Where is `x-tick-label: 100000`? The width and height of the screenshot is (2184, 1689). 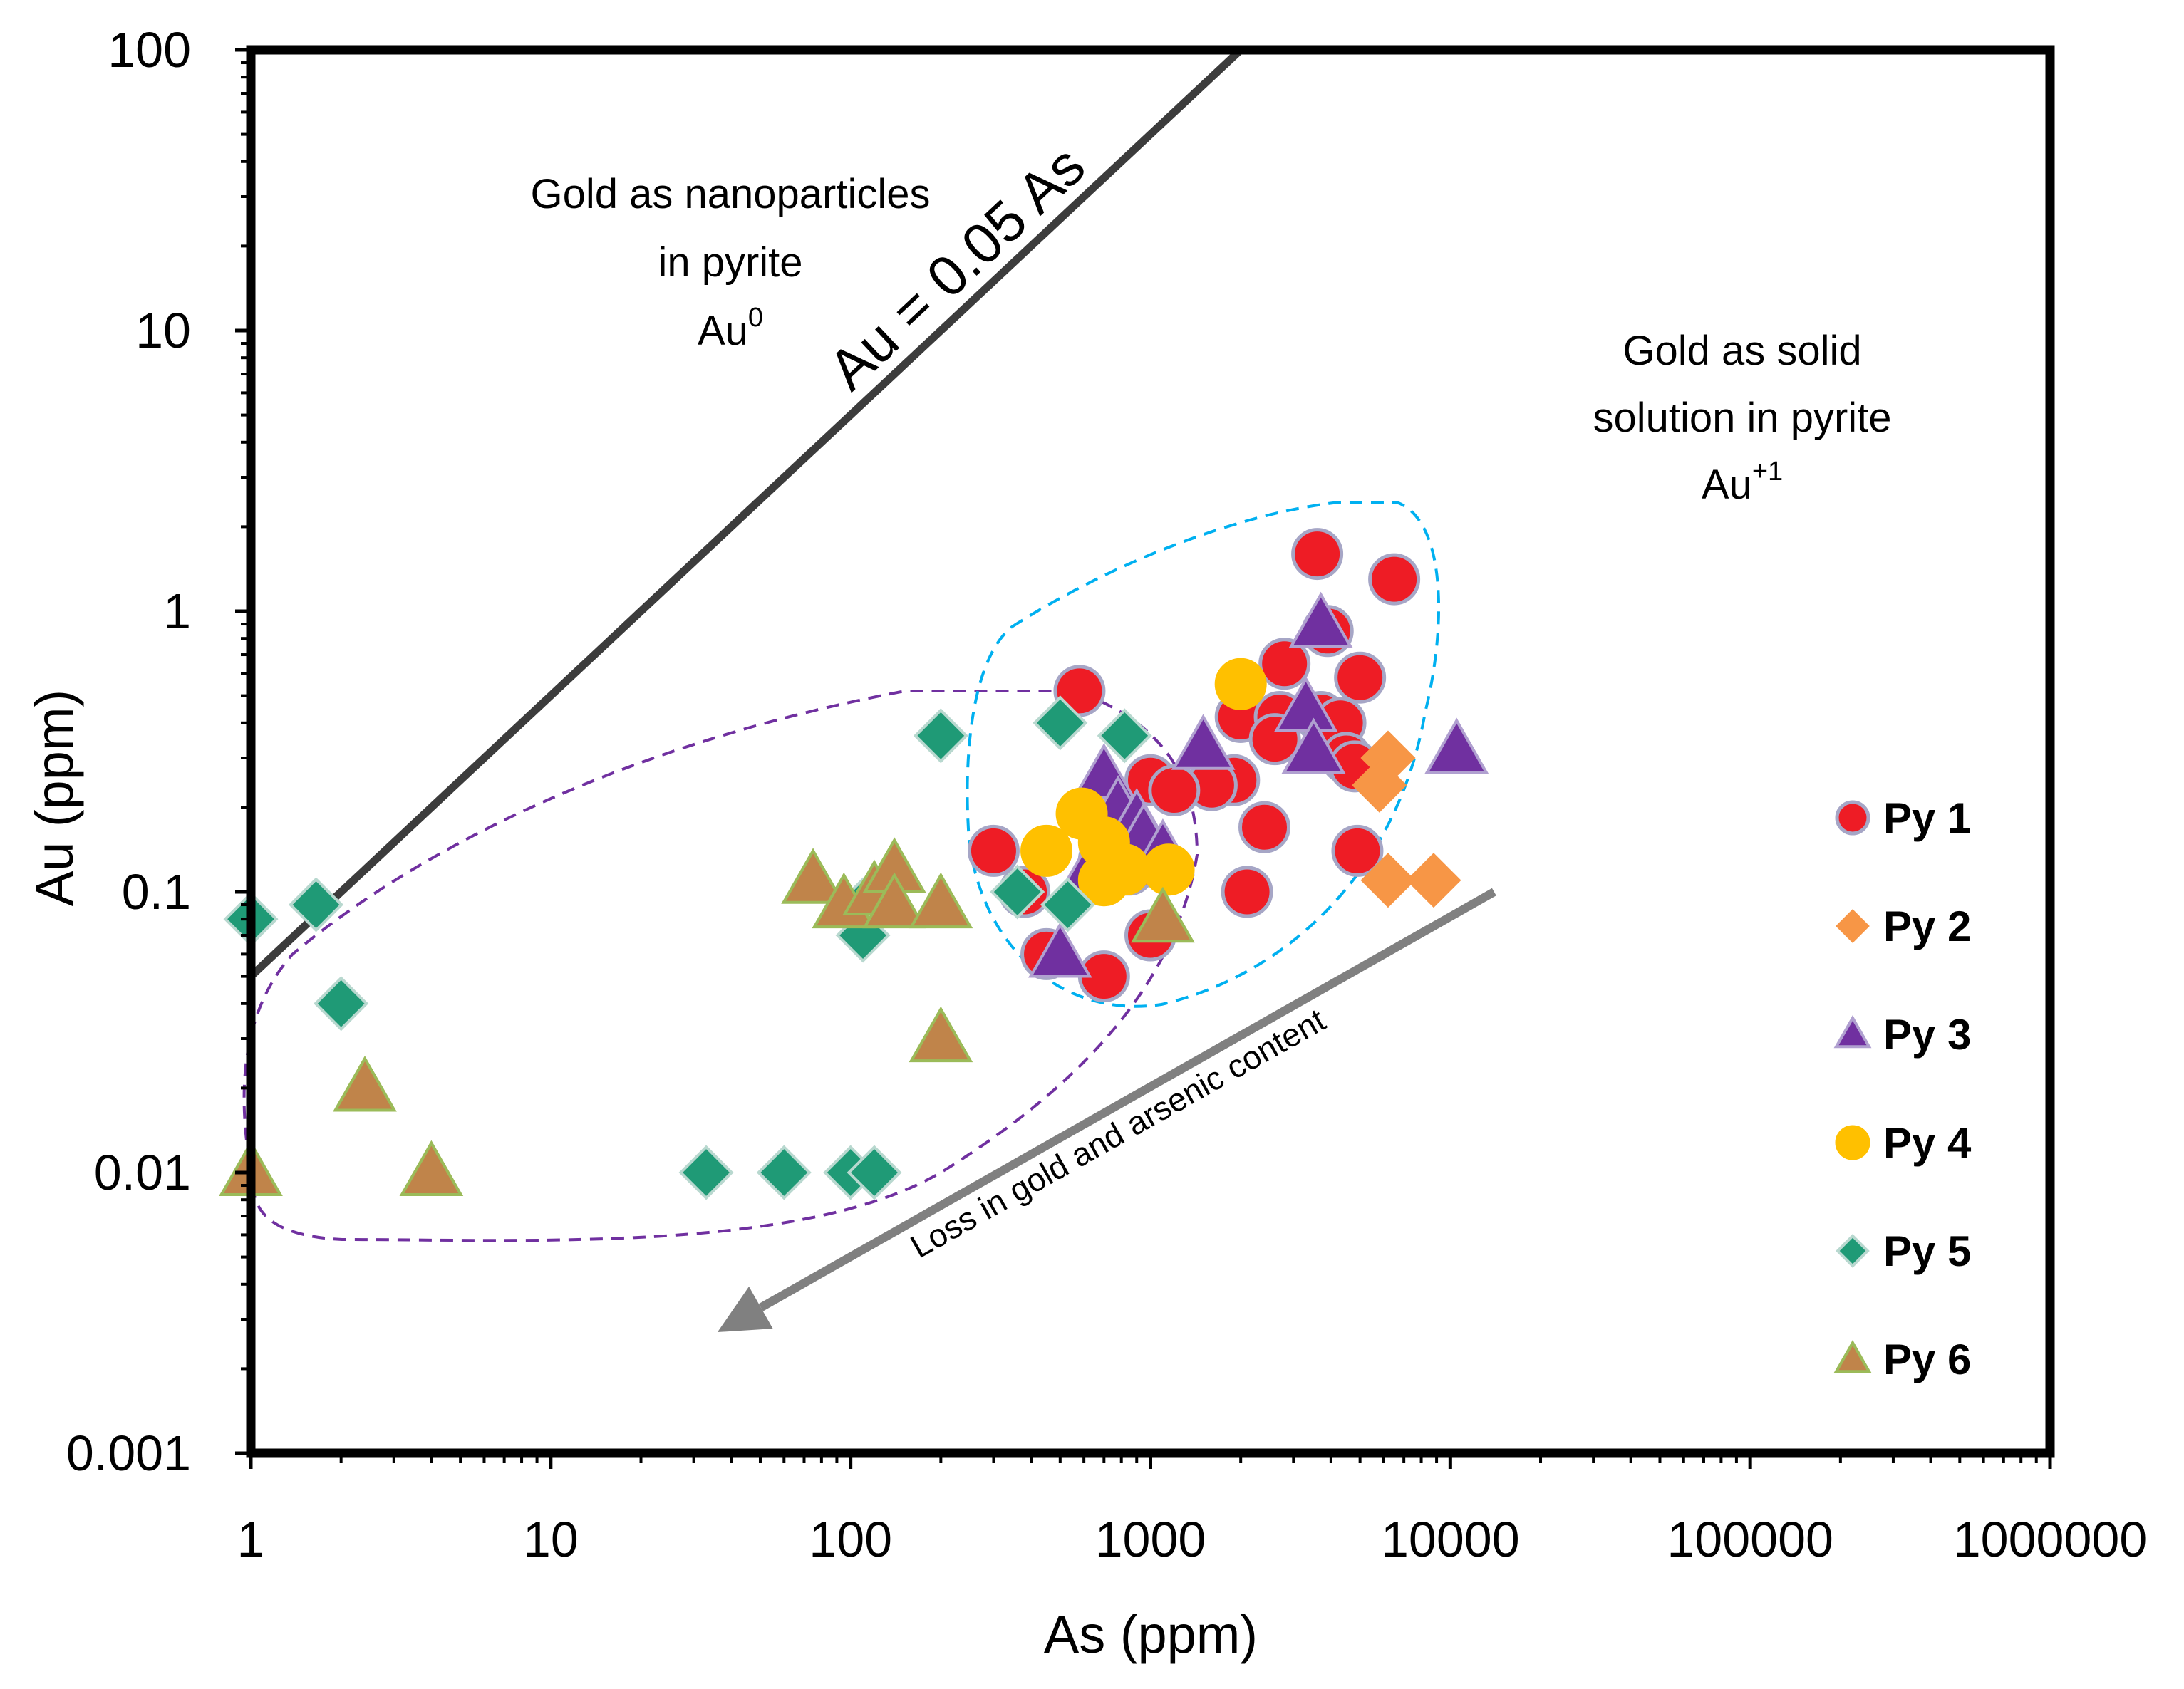 x-tick-label: 100000 is located at coordinates (1750, 1539).